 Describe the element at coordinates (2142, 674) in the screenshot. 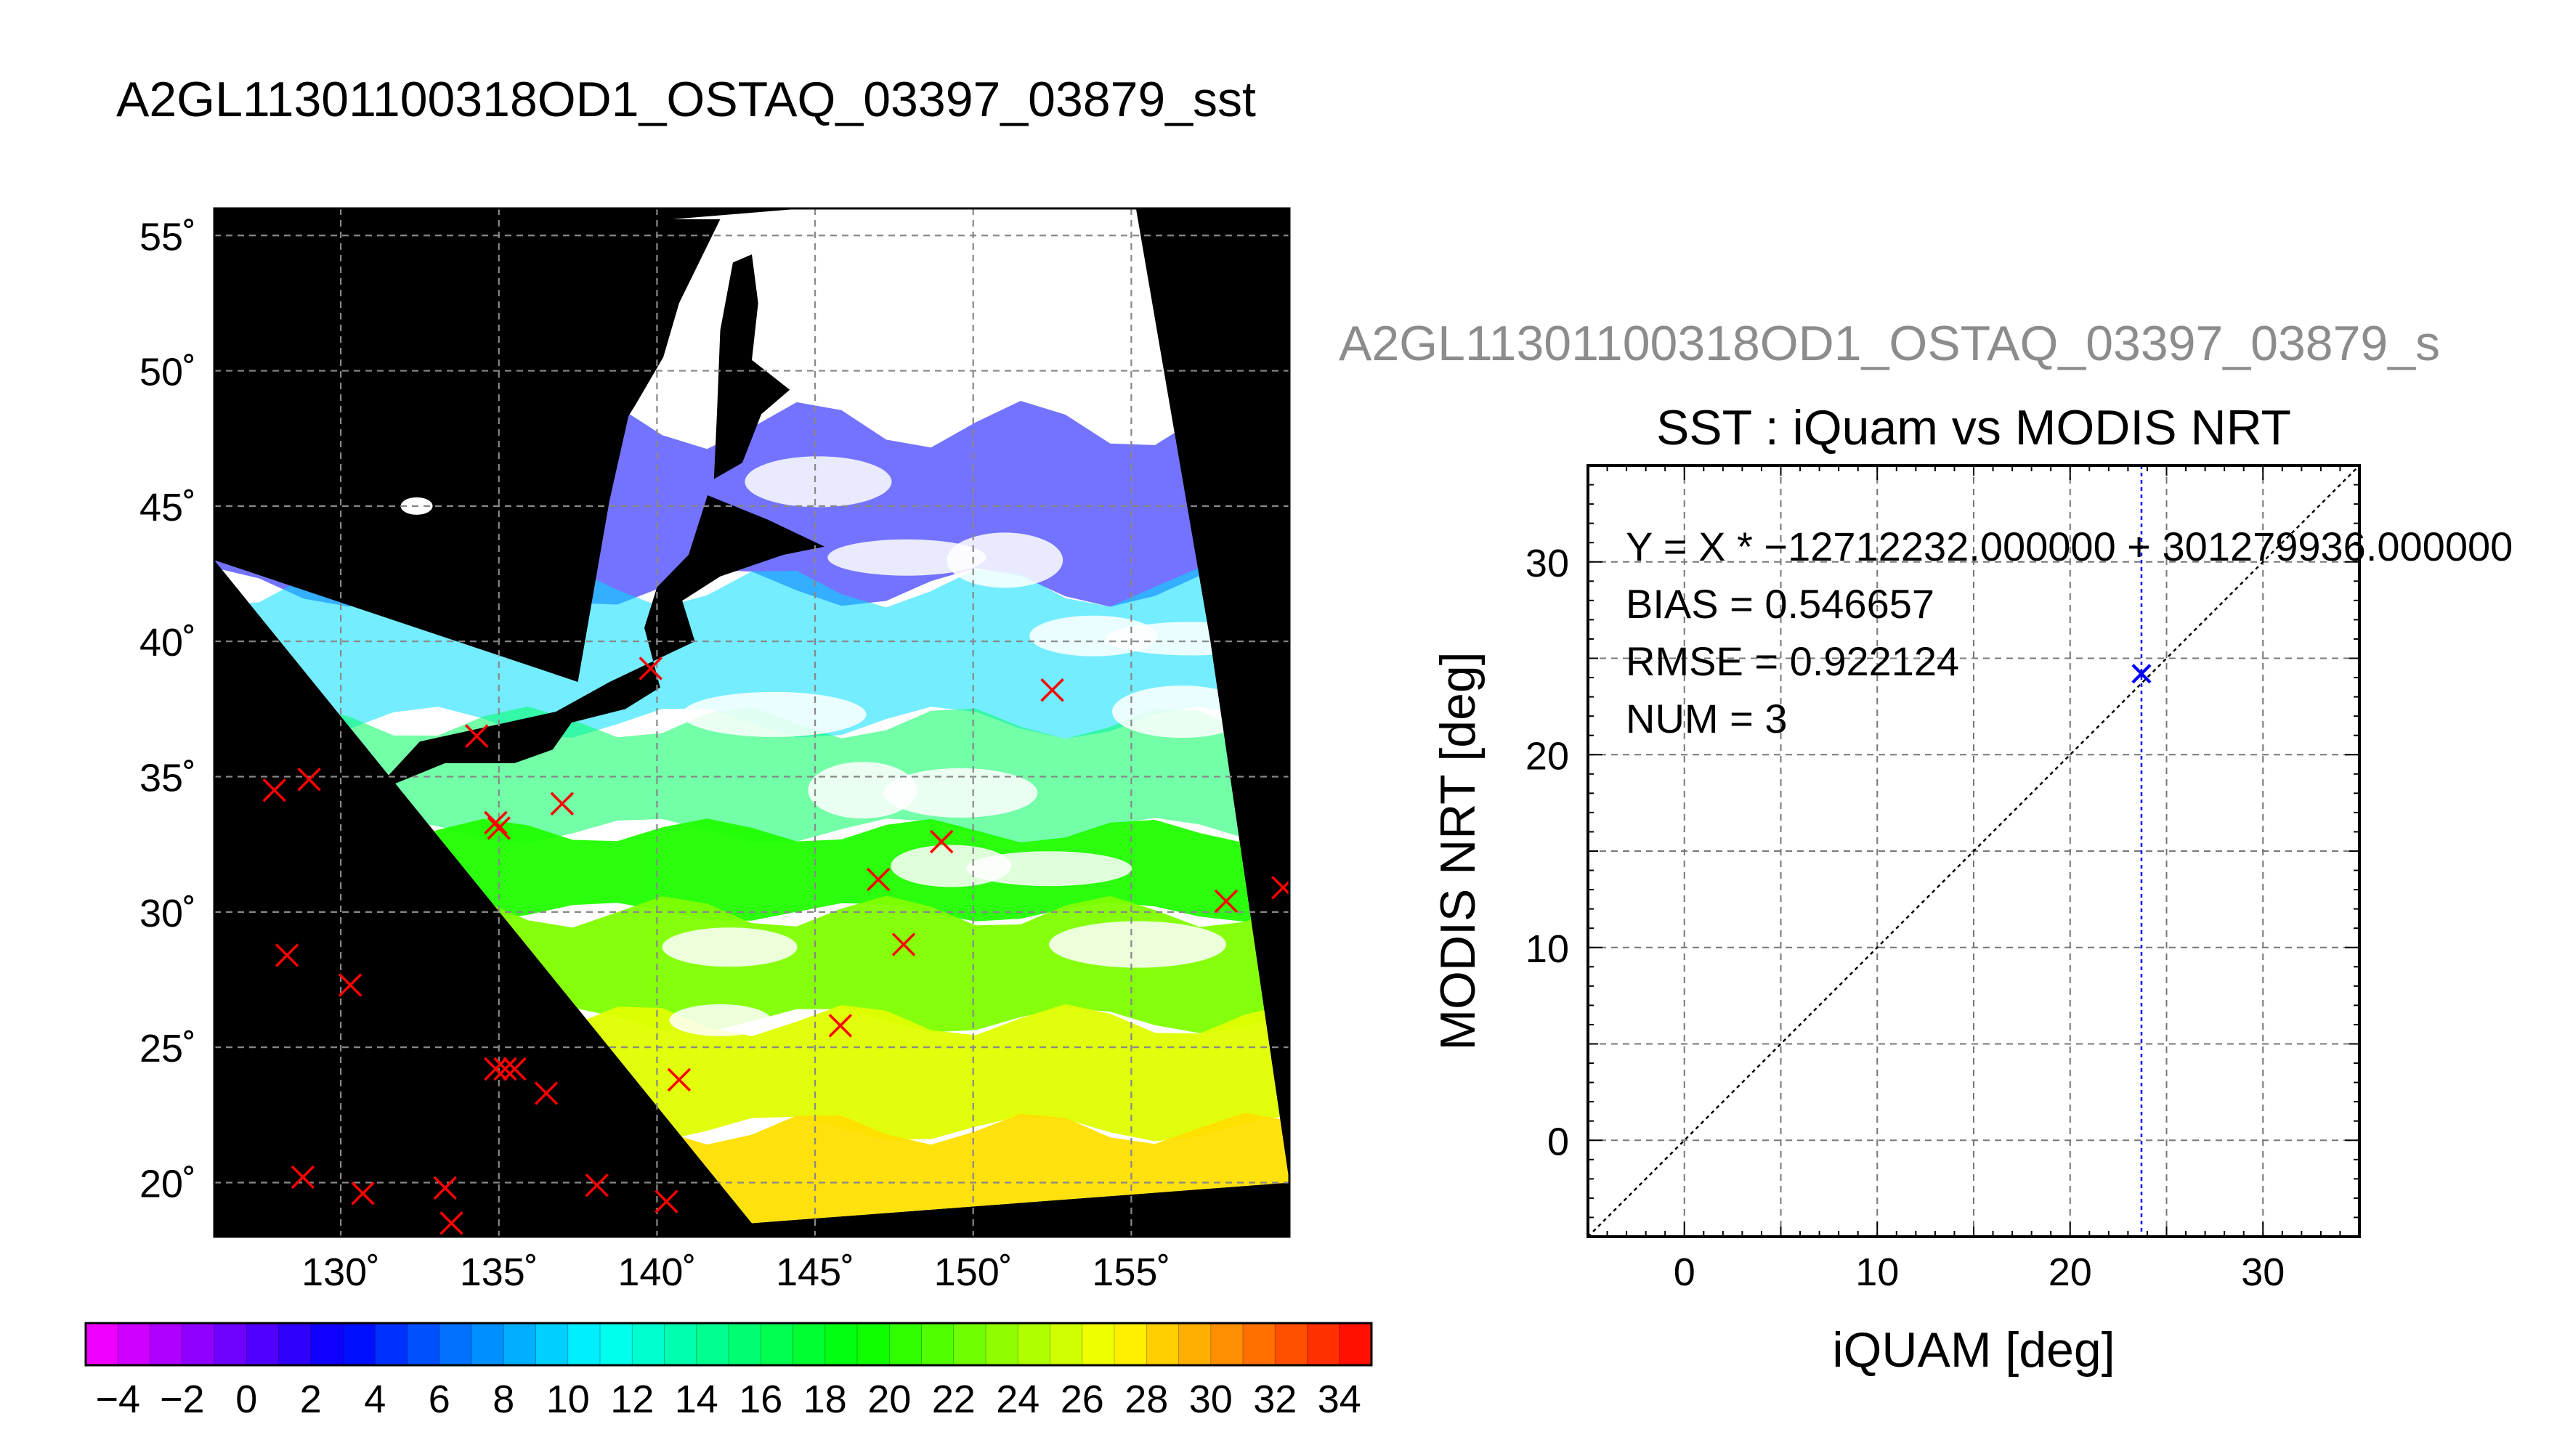

I see `scatter-point` at that location.